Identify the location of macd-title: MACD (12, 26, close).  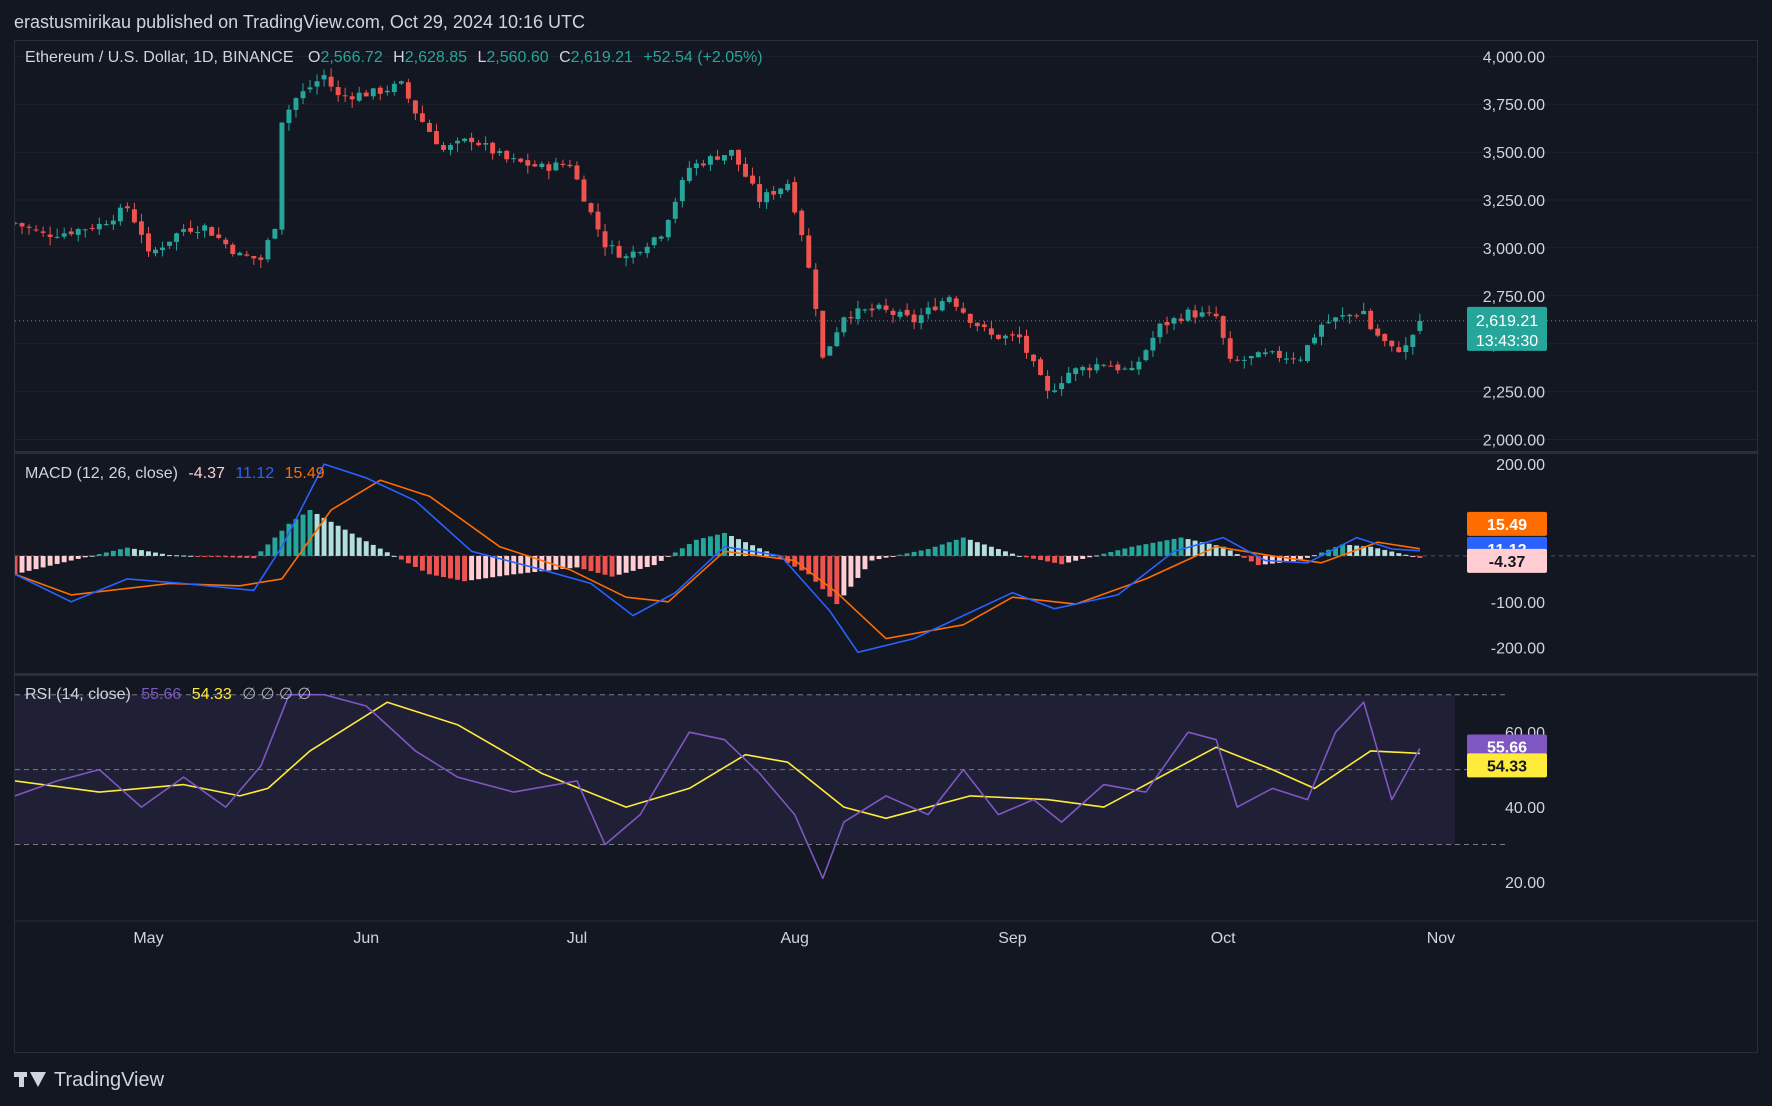
(101, 473).